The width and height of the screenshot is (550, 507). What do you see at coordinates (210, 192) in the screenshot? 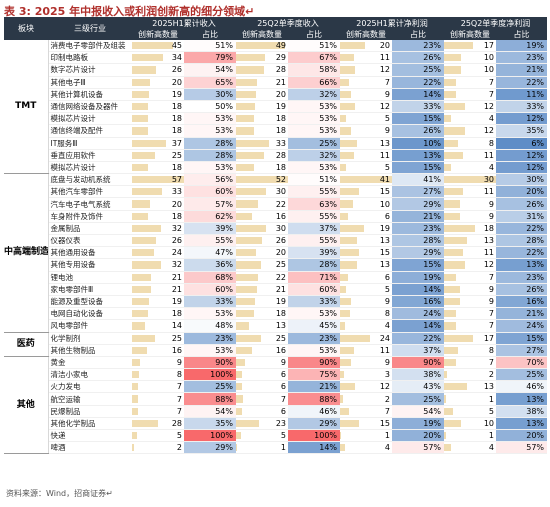
I see `ratio-cell: 60%` at bounding box center [210, 192].